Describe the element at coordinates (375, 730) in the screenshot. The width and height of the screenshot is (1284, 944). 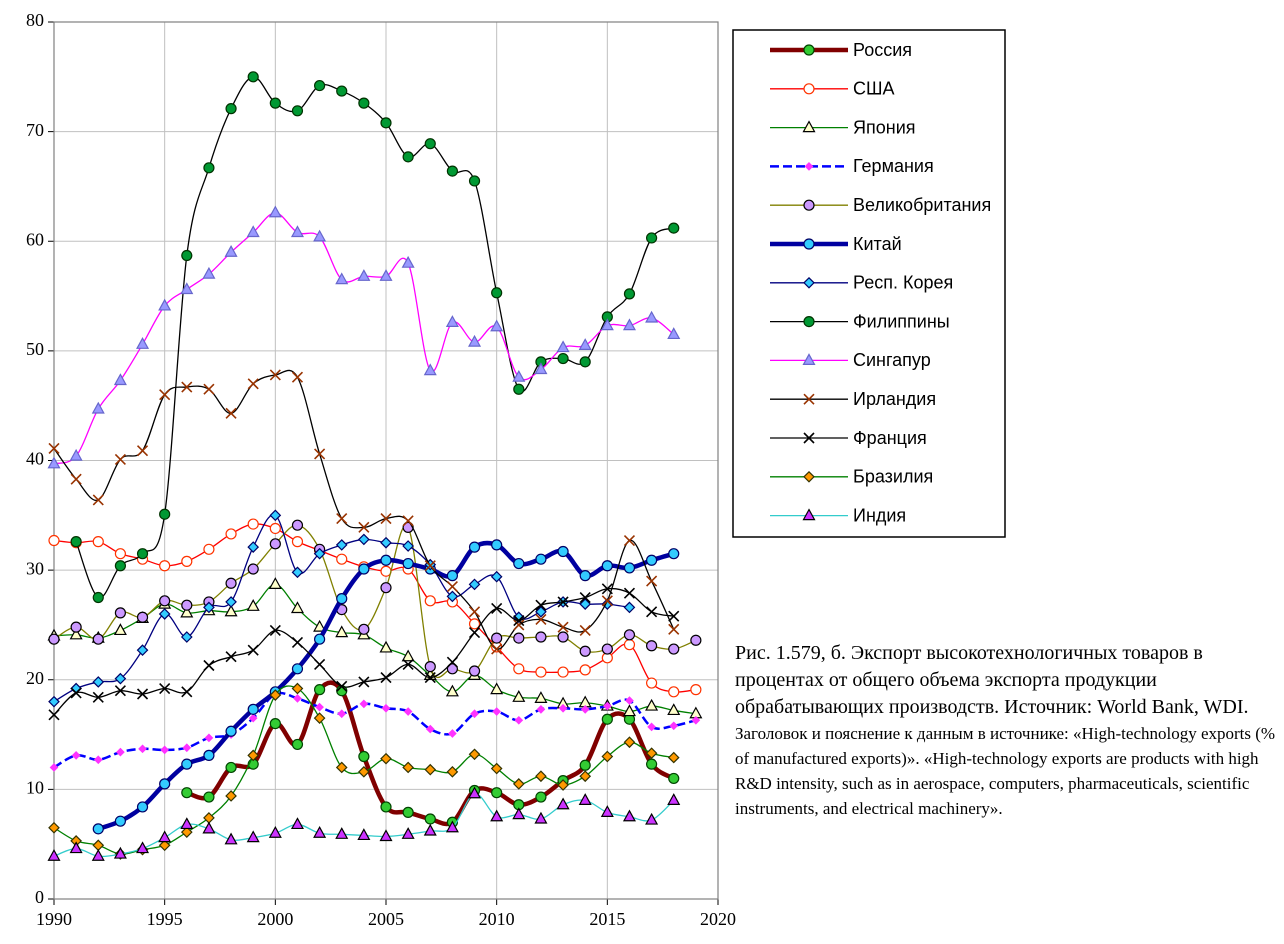
I see `series-line` at that location.